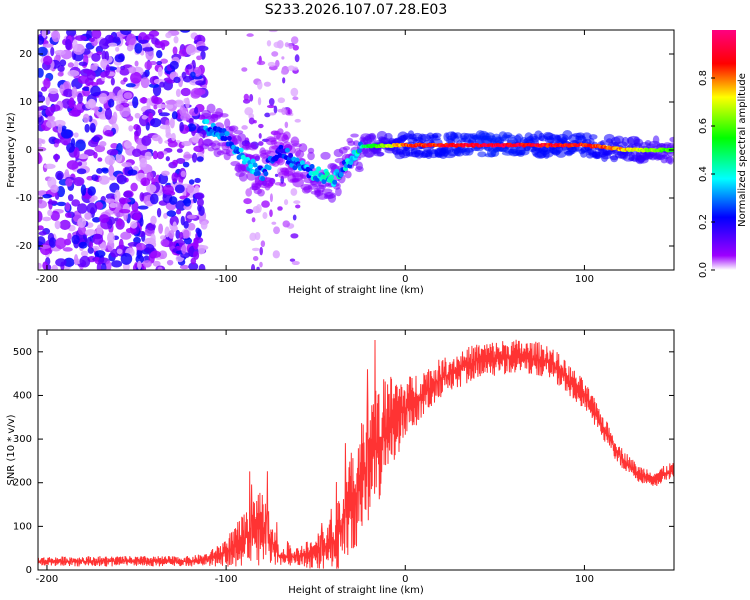 The height and width of the screenshot is (600, 750). I want to click on spec-ytick-label: 20, so click(25, 54).